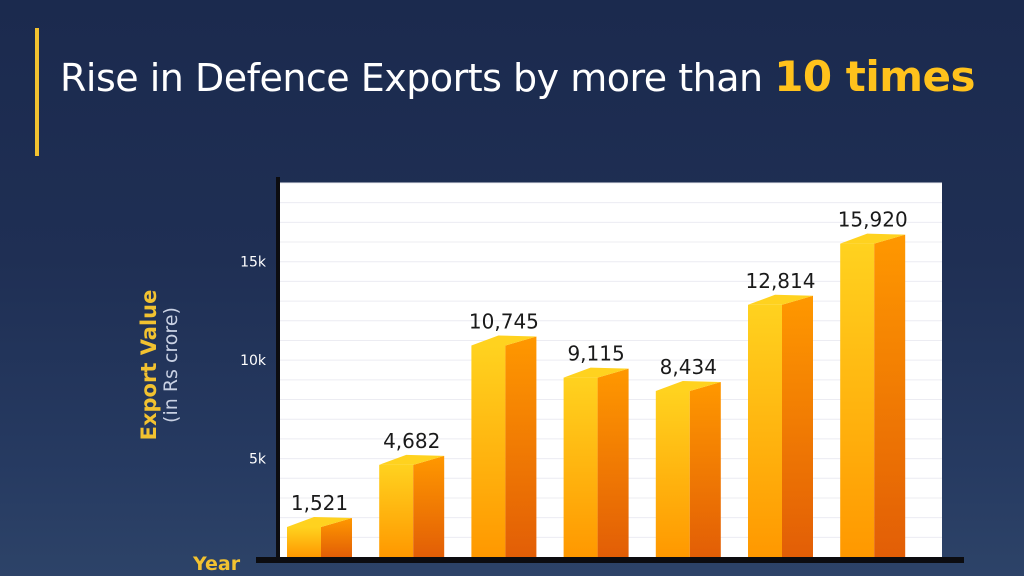  What do you see at coordinates (253, 361) in the screenshot?
I see `y-tick-label: 10k` at bounding box center [253, 361].